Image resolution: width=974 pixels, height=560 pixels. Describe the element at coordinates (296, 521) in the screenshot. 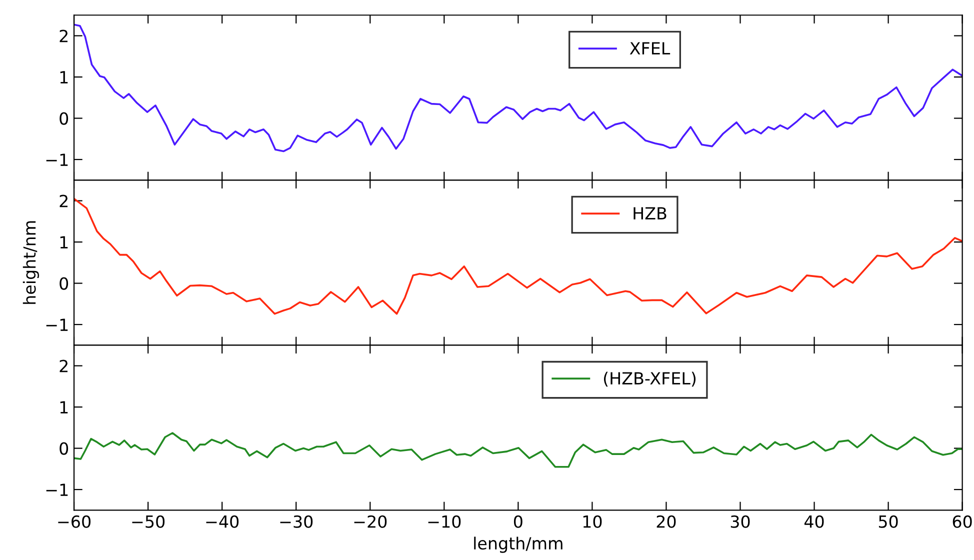

I see `x-tick-label: −30` at that location.